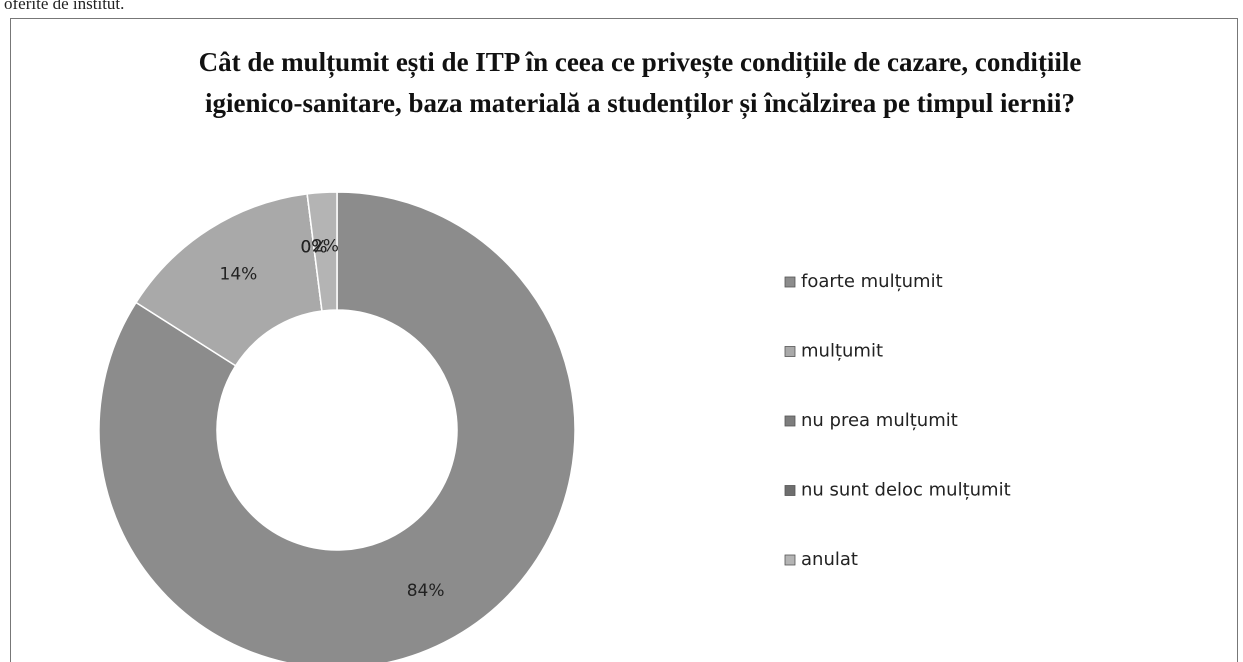 The width and height of the screenshot is (1243, 662). I want to click on data-label: 2%, so click(325, 246).